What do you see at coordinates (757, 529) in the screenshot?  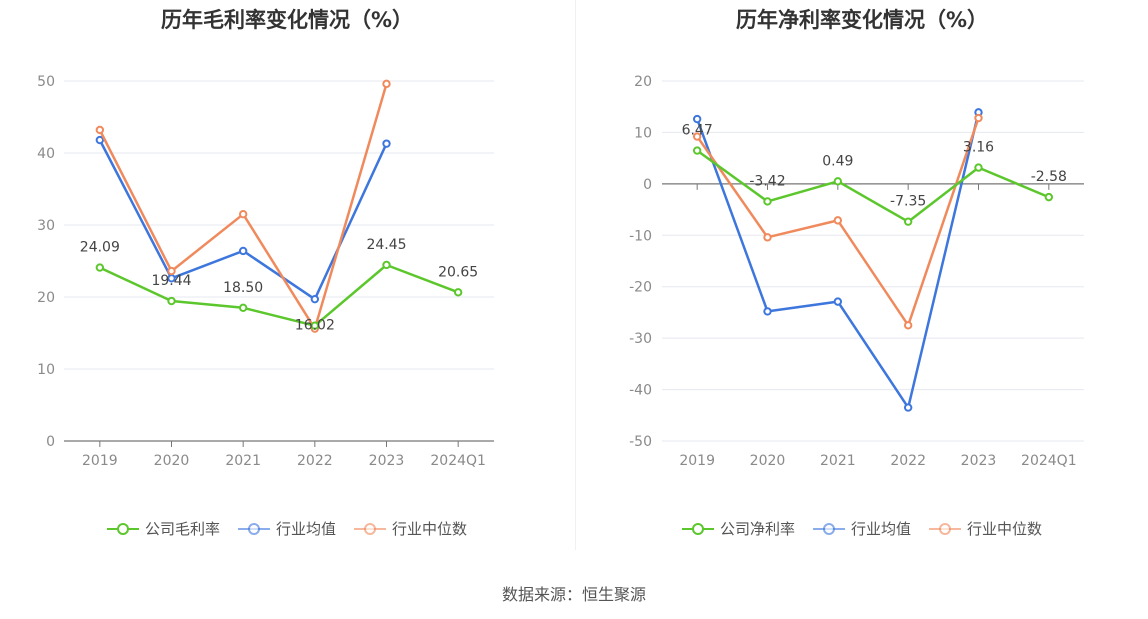 I see `legend-label: 公司净利率` at bounding box center [757, 529].